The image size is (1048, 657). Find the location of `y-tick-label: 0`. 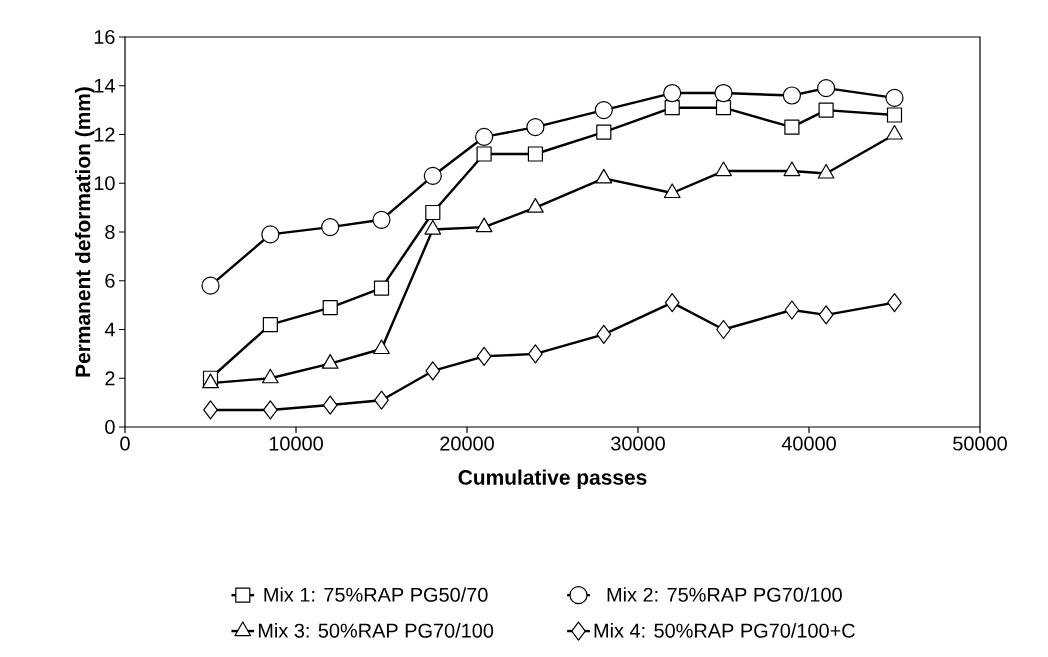

y-tick-label: 0 is located at coordinates (110, 427).